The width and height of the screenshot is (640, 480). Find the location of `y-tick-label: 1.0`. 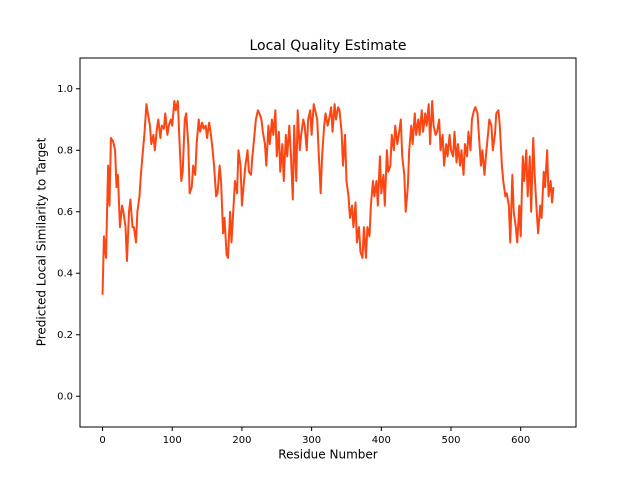

y-tick-label: 1.0 is located at coordinates (65, 89).